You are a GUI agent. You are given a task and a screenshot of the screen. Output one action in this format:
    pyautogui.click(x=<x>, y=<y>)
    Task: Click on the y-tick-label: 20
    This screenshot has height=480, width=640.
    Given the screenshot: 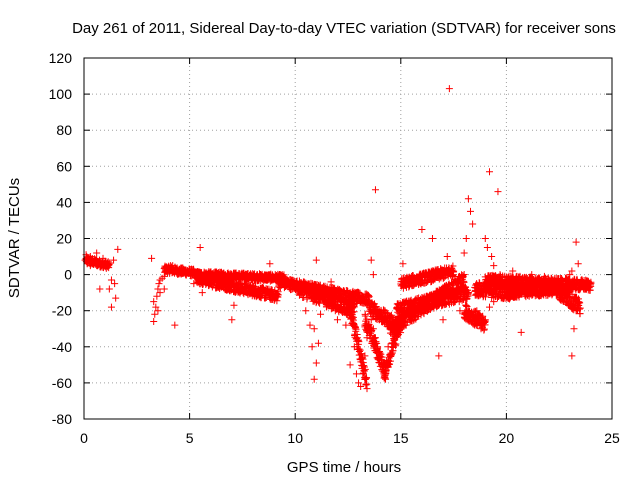 What is the action you would take?
    pyautogui.click(x=64, y=239)
    